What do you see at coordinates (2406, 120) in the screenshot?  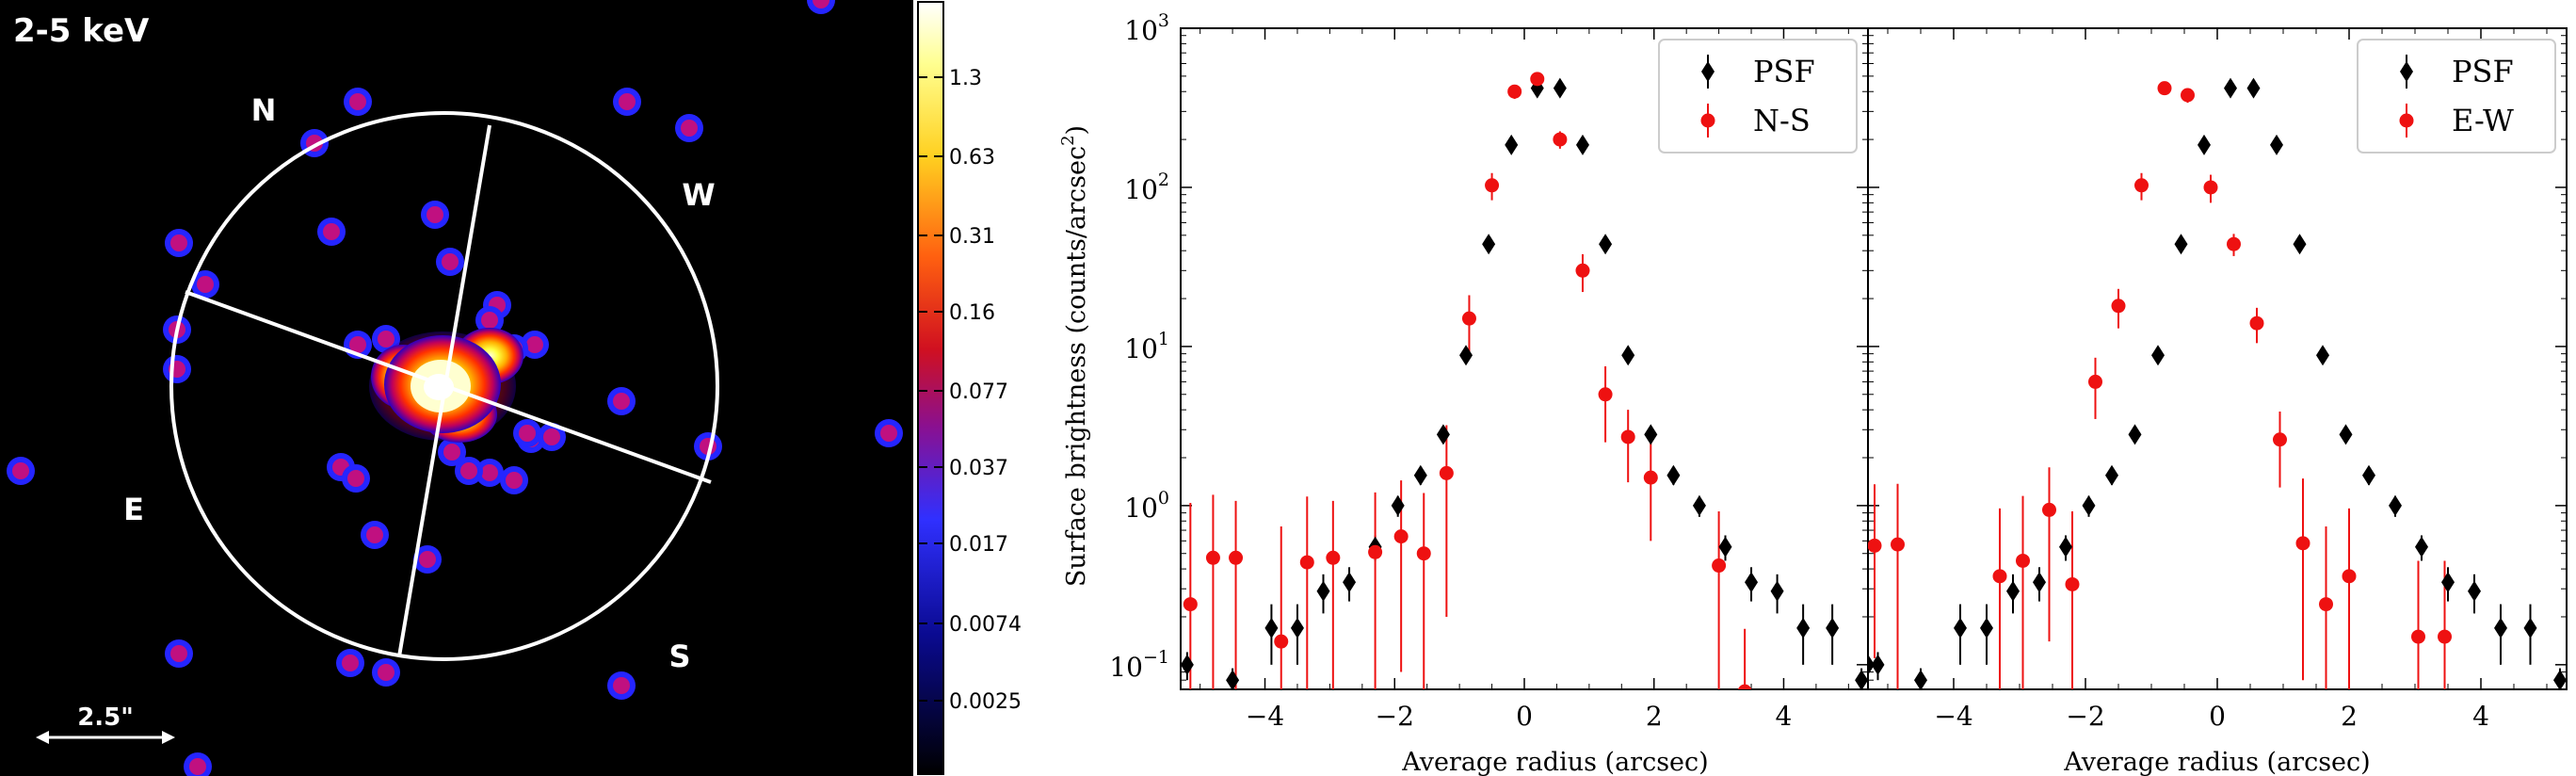 I see `legend-marker-profile` at bounding box center [2406, 120].